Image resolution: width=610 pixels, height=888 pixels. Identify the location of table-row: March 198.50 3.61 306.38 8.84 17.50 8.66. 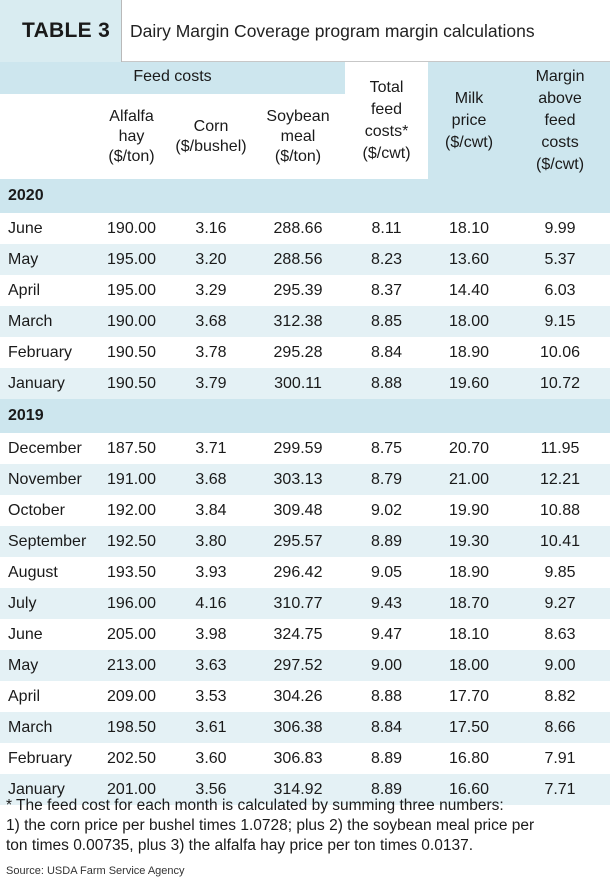
(305, 727).